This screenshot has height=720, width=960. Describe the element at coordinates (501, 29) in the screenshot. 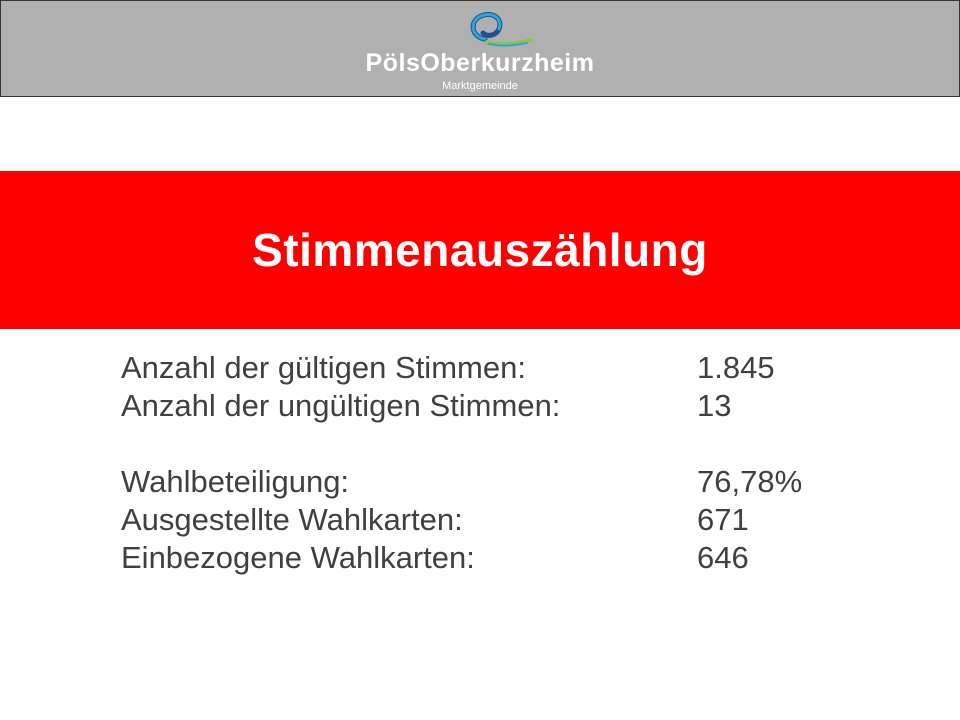

I see `swirl-logo-icon` at that location.